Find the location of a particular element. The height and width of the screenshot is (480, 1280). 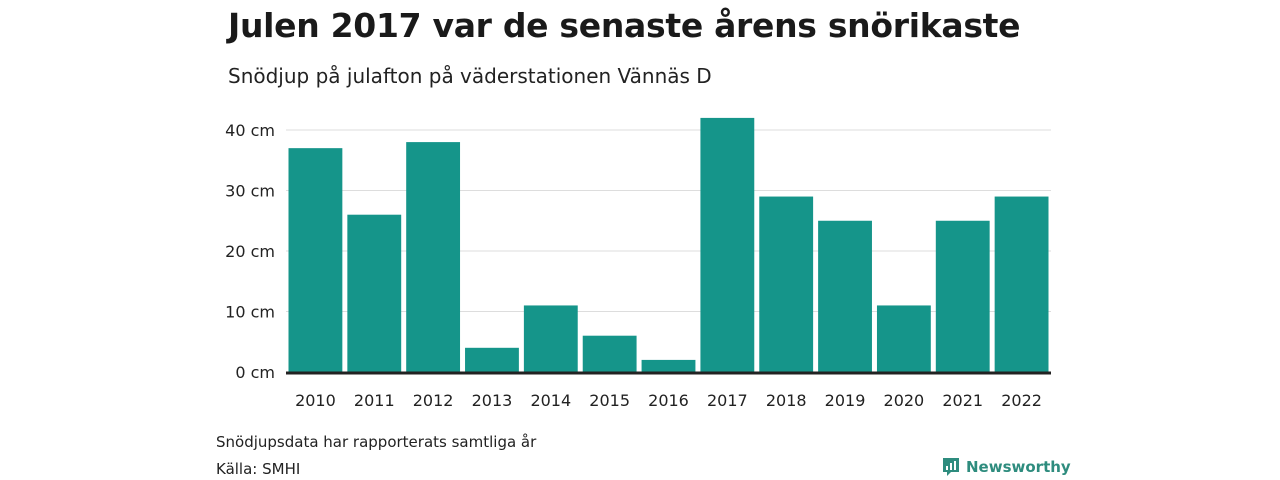

x-tick-label: 2012 is located at coordinates (433, 400).